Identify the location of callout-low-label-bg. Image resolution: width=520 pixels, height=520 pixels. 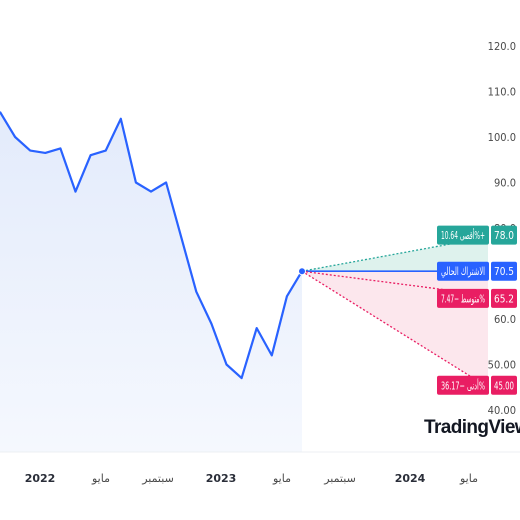
(463, 385).